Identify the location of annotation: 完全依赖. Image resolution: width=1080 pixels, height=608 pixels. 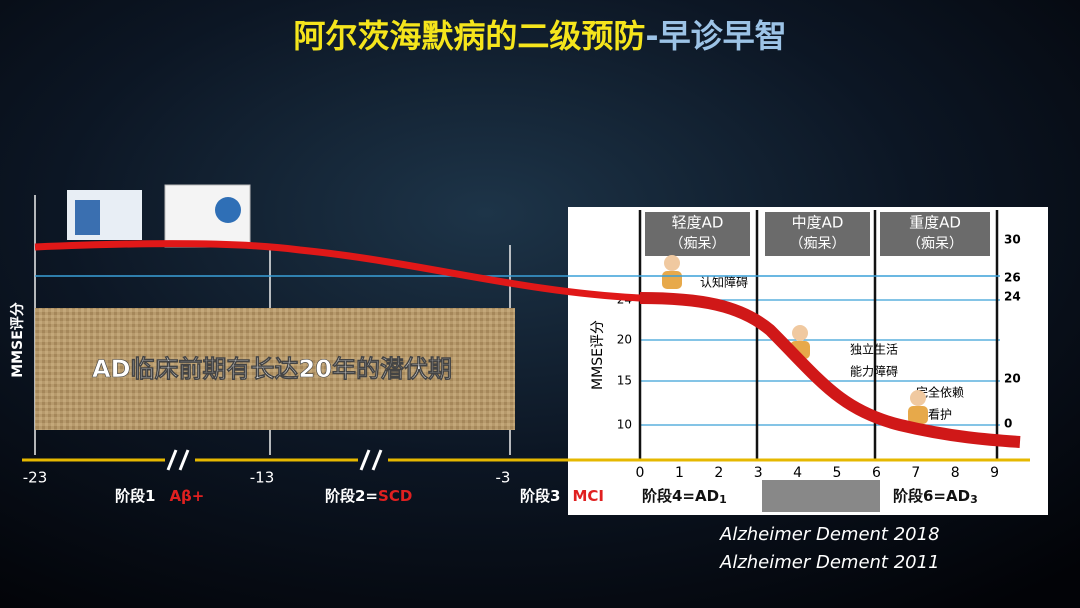
(940, 392).